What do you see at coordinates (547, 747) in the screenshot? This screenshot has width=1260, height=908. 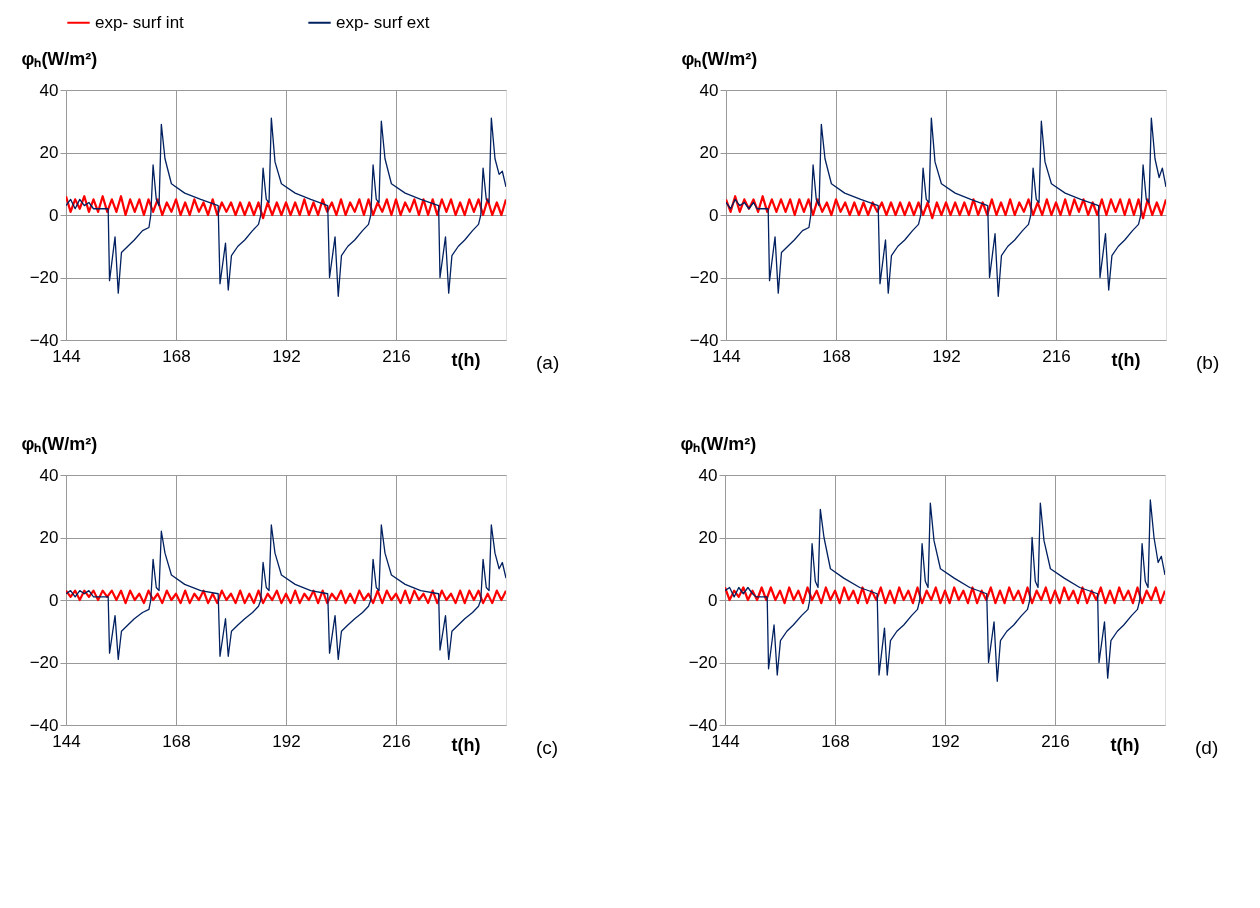 I see `text: (c)` at bounding box center [547, 747].